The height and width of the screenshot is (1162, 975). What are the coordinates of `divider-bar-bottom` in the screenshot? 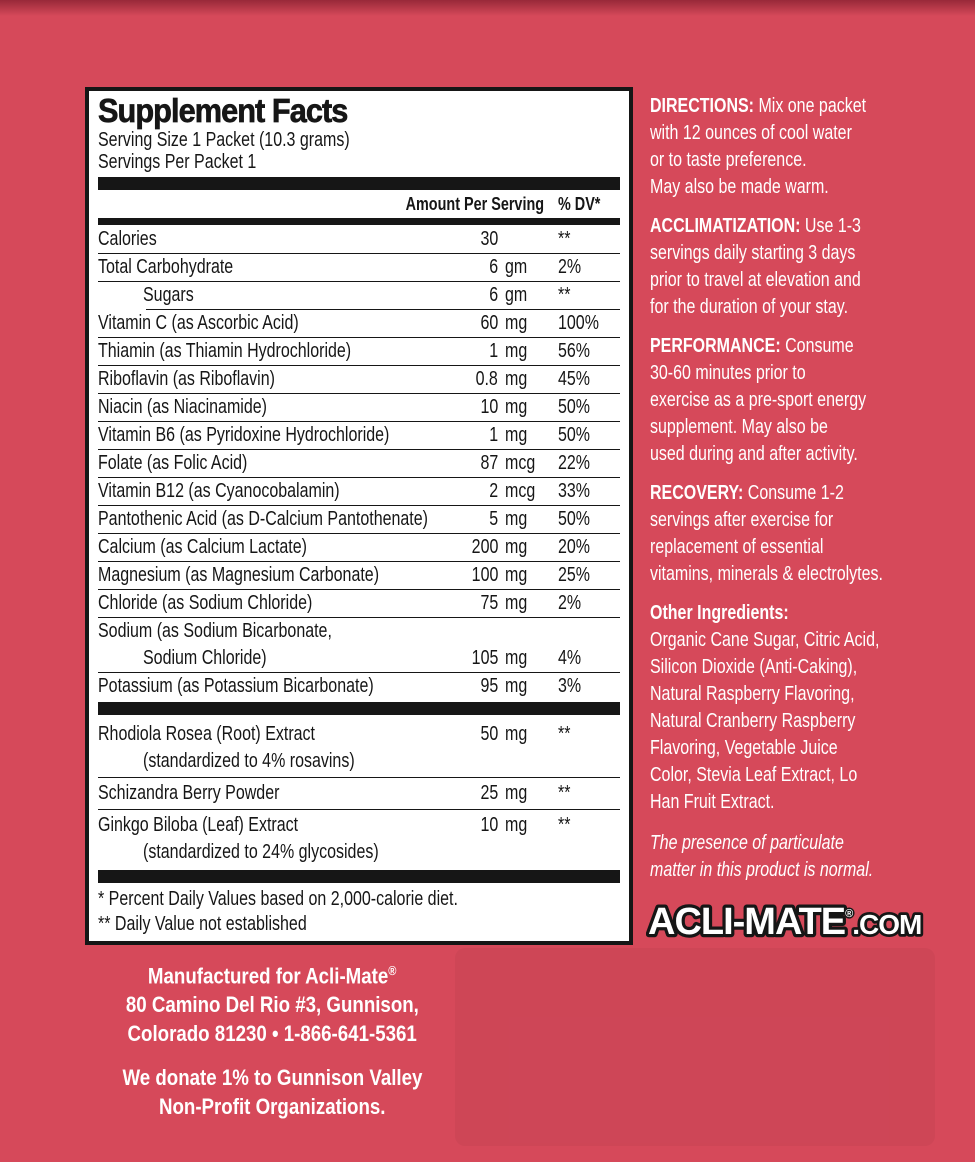 It's located at (359, 876).